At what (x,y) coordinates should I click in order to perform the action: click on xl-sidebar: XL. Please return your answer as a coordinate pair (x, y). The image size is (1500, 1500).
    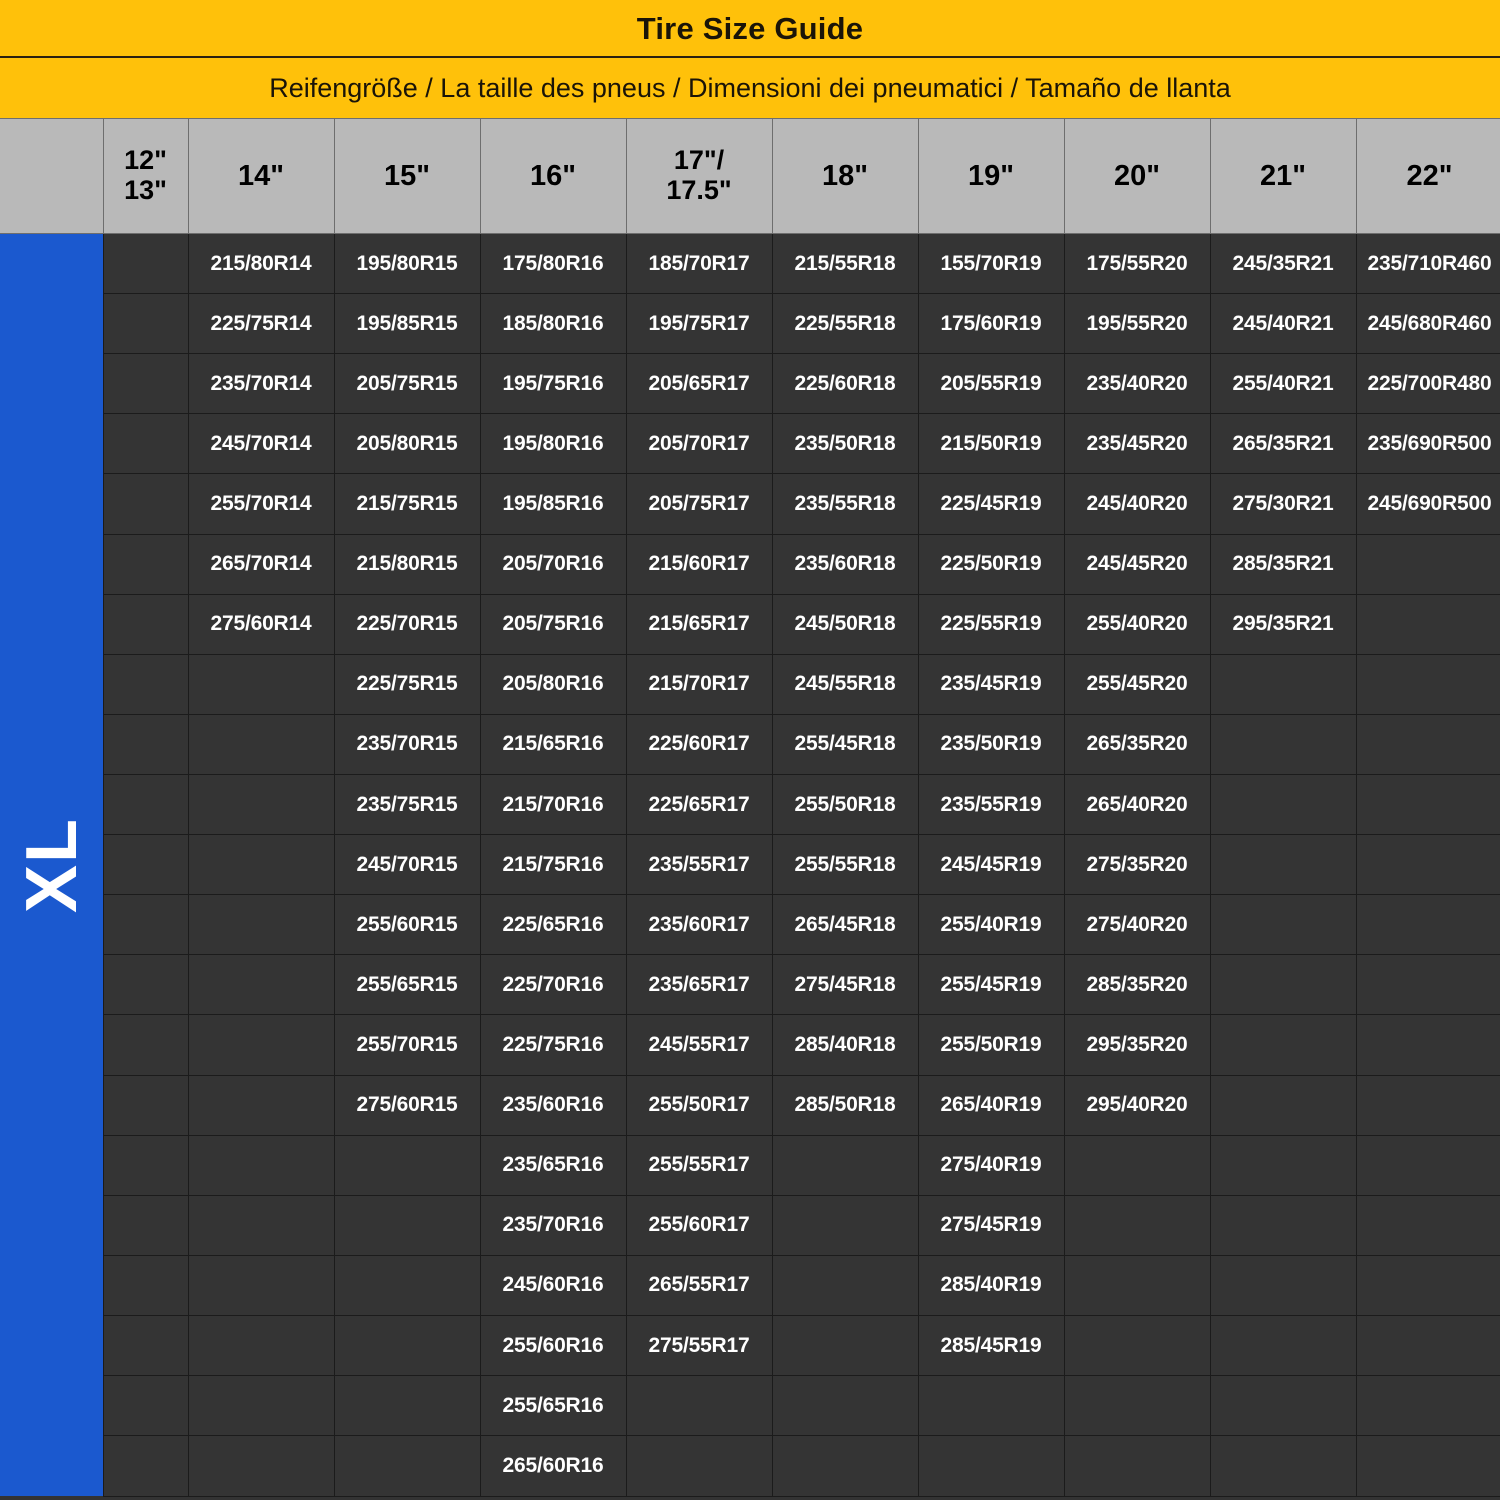
    Looking at the image, I should click on (51, 864).